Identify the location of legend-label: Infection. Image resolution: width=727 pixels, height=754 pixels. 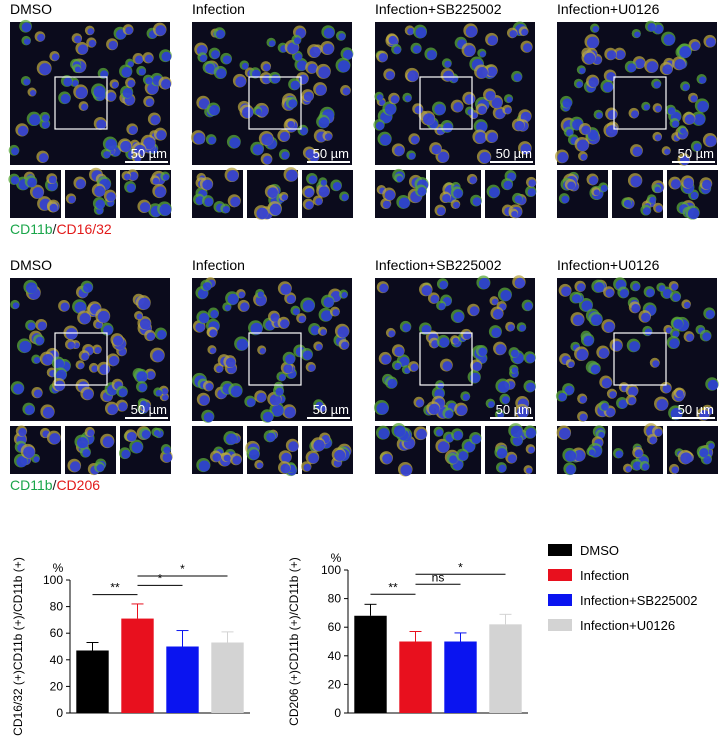
(604, 575).